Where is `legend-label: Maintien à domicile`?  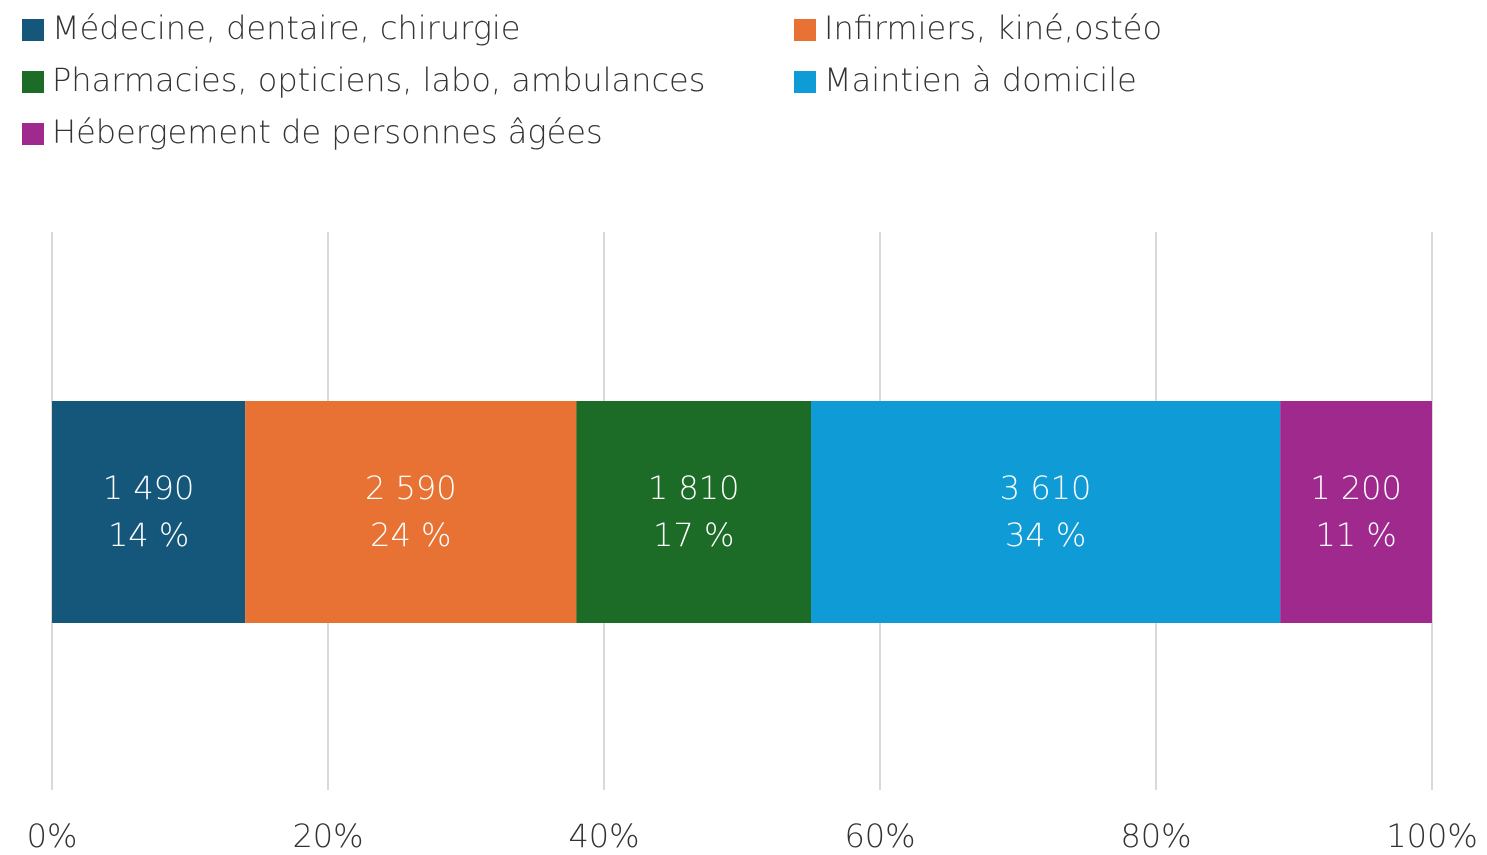
legend-label: Maintien à domicile is located at coordinates (980, 80).